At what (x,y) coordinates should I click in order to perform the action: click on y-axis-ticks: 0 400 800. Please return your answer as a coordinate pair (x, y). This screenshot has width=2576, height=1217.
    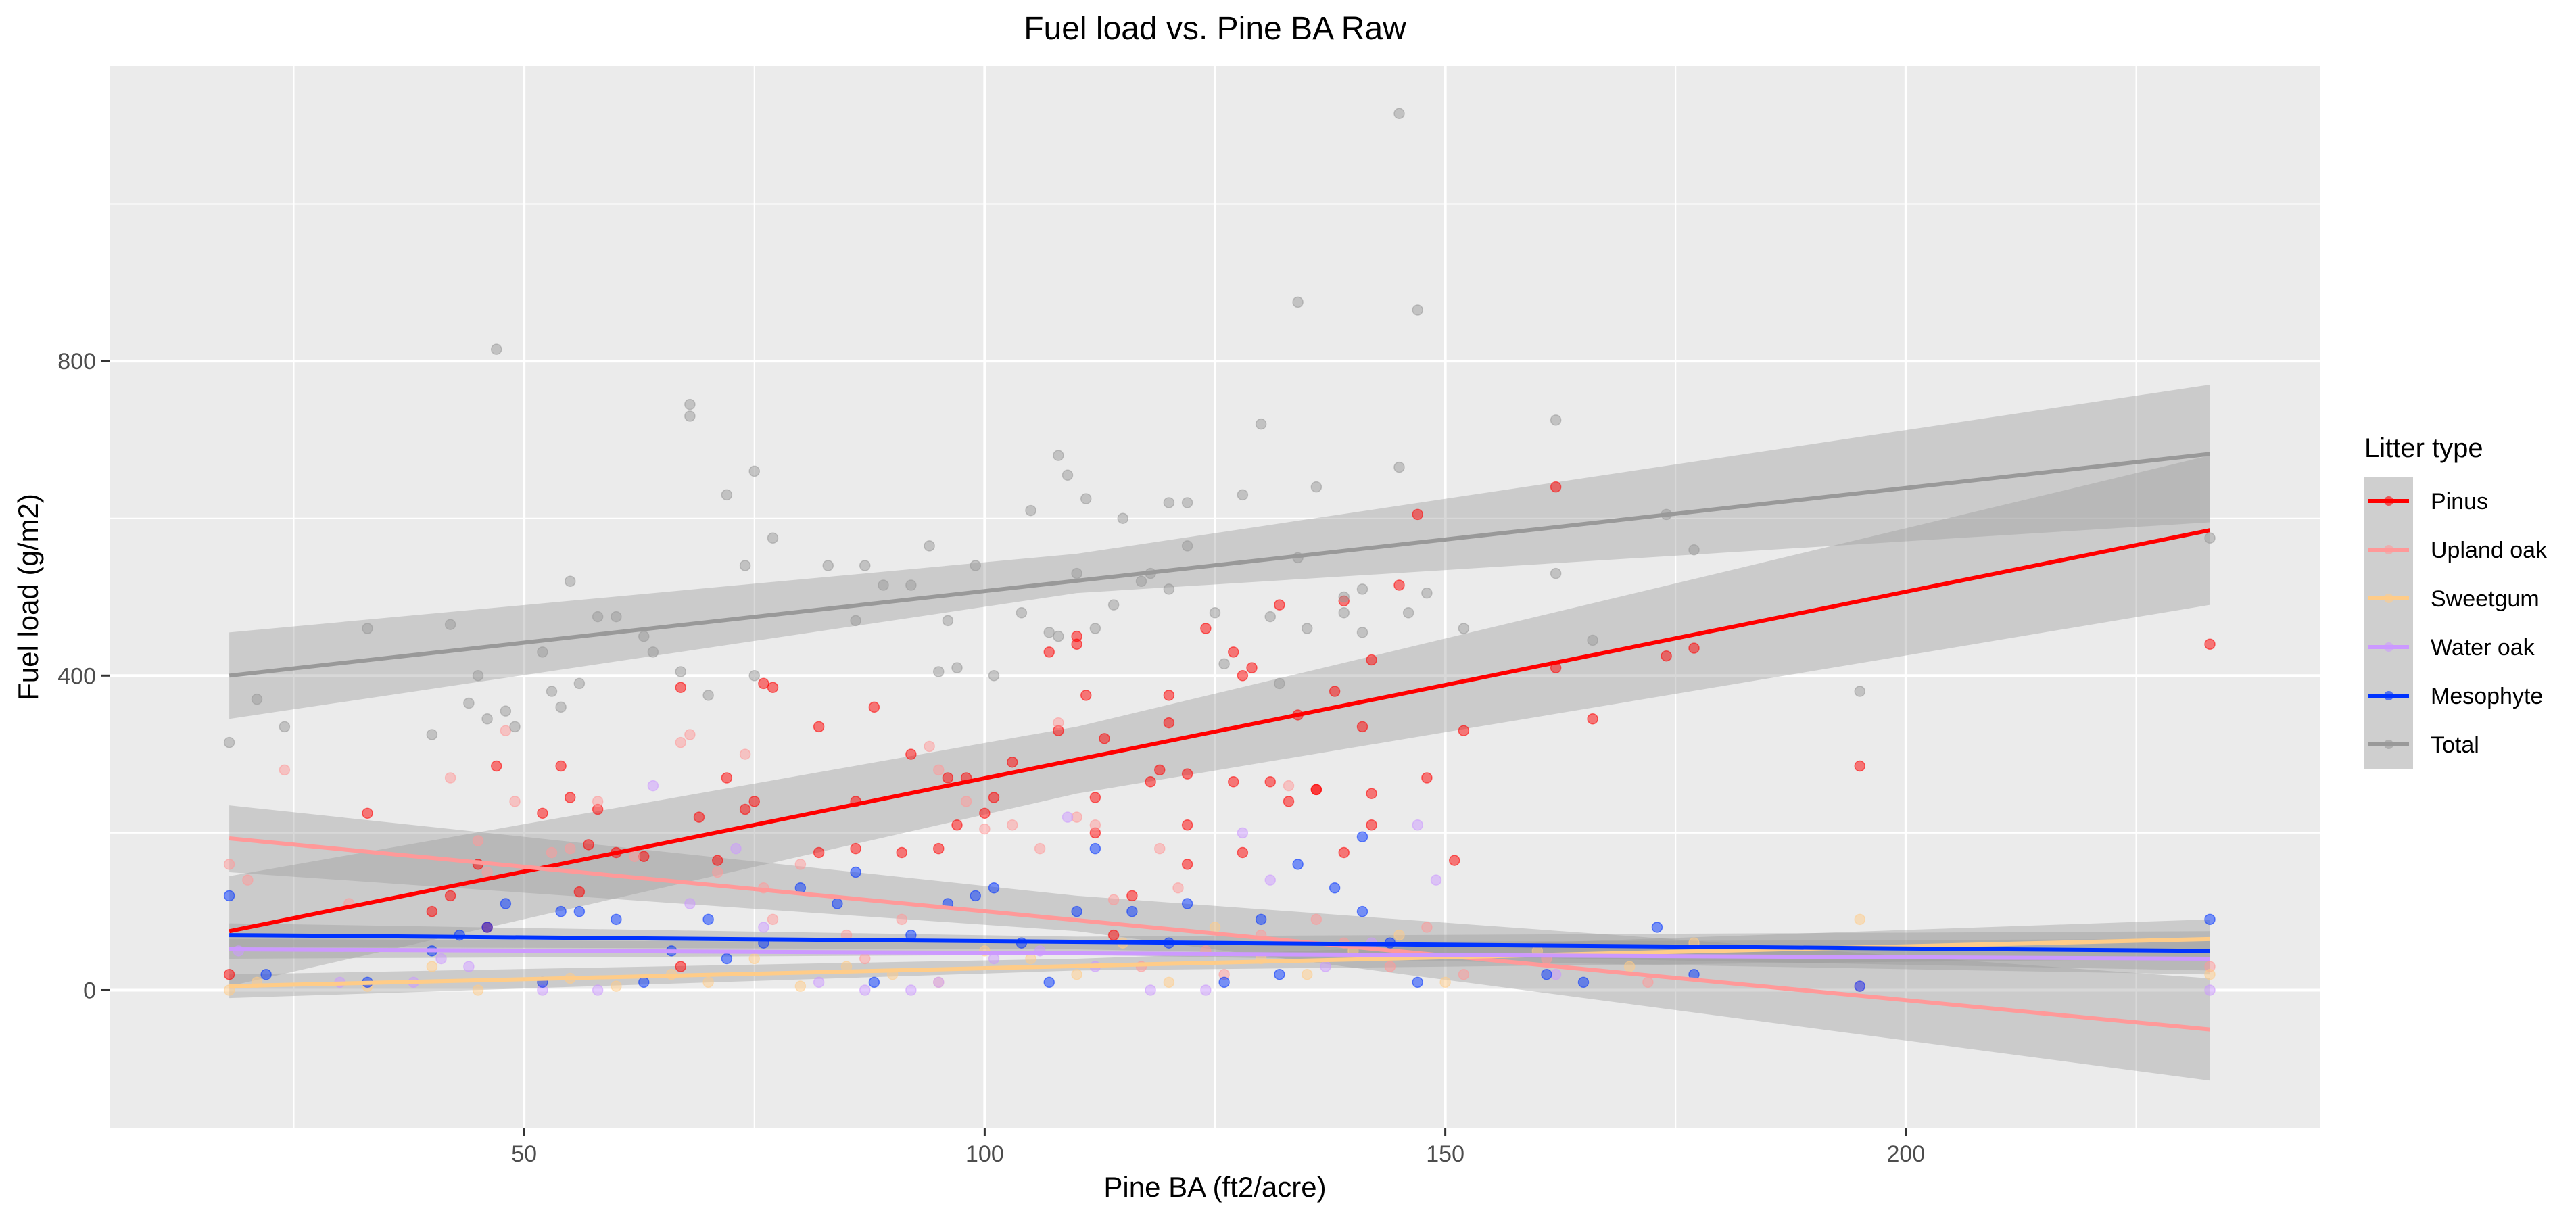
    Looking at the image, I should click on (83, 676).